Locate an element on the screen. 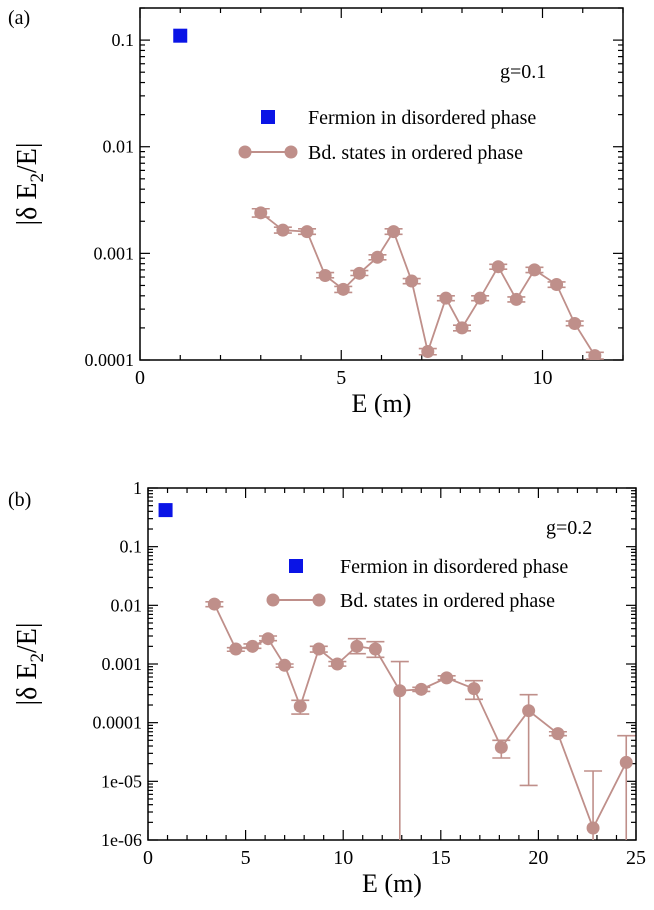  annotation-text: g=0.2 is located at coordinates (569, 528).